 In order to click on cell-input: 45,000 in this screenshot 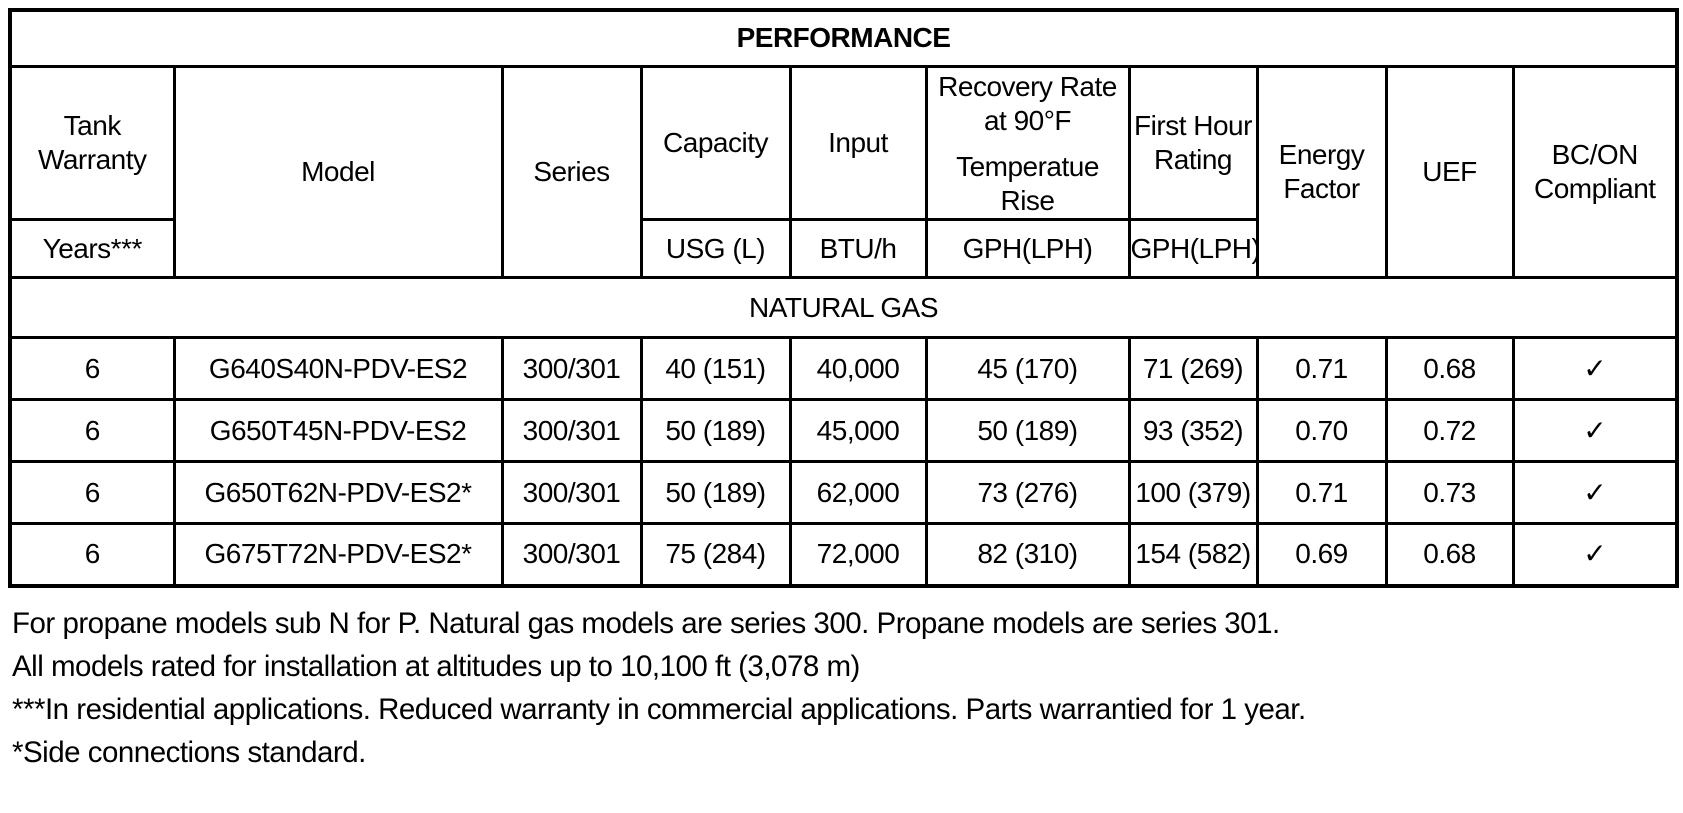, I will do `click(858, 431)`.